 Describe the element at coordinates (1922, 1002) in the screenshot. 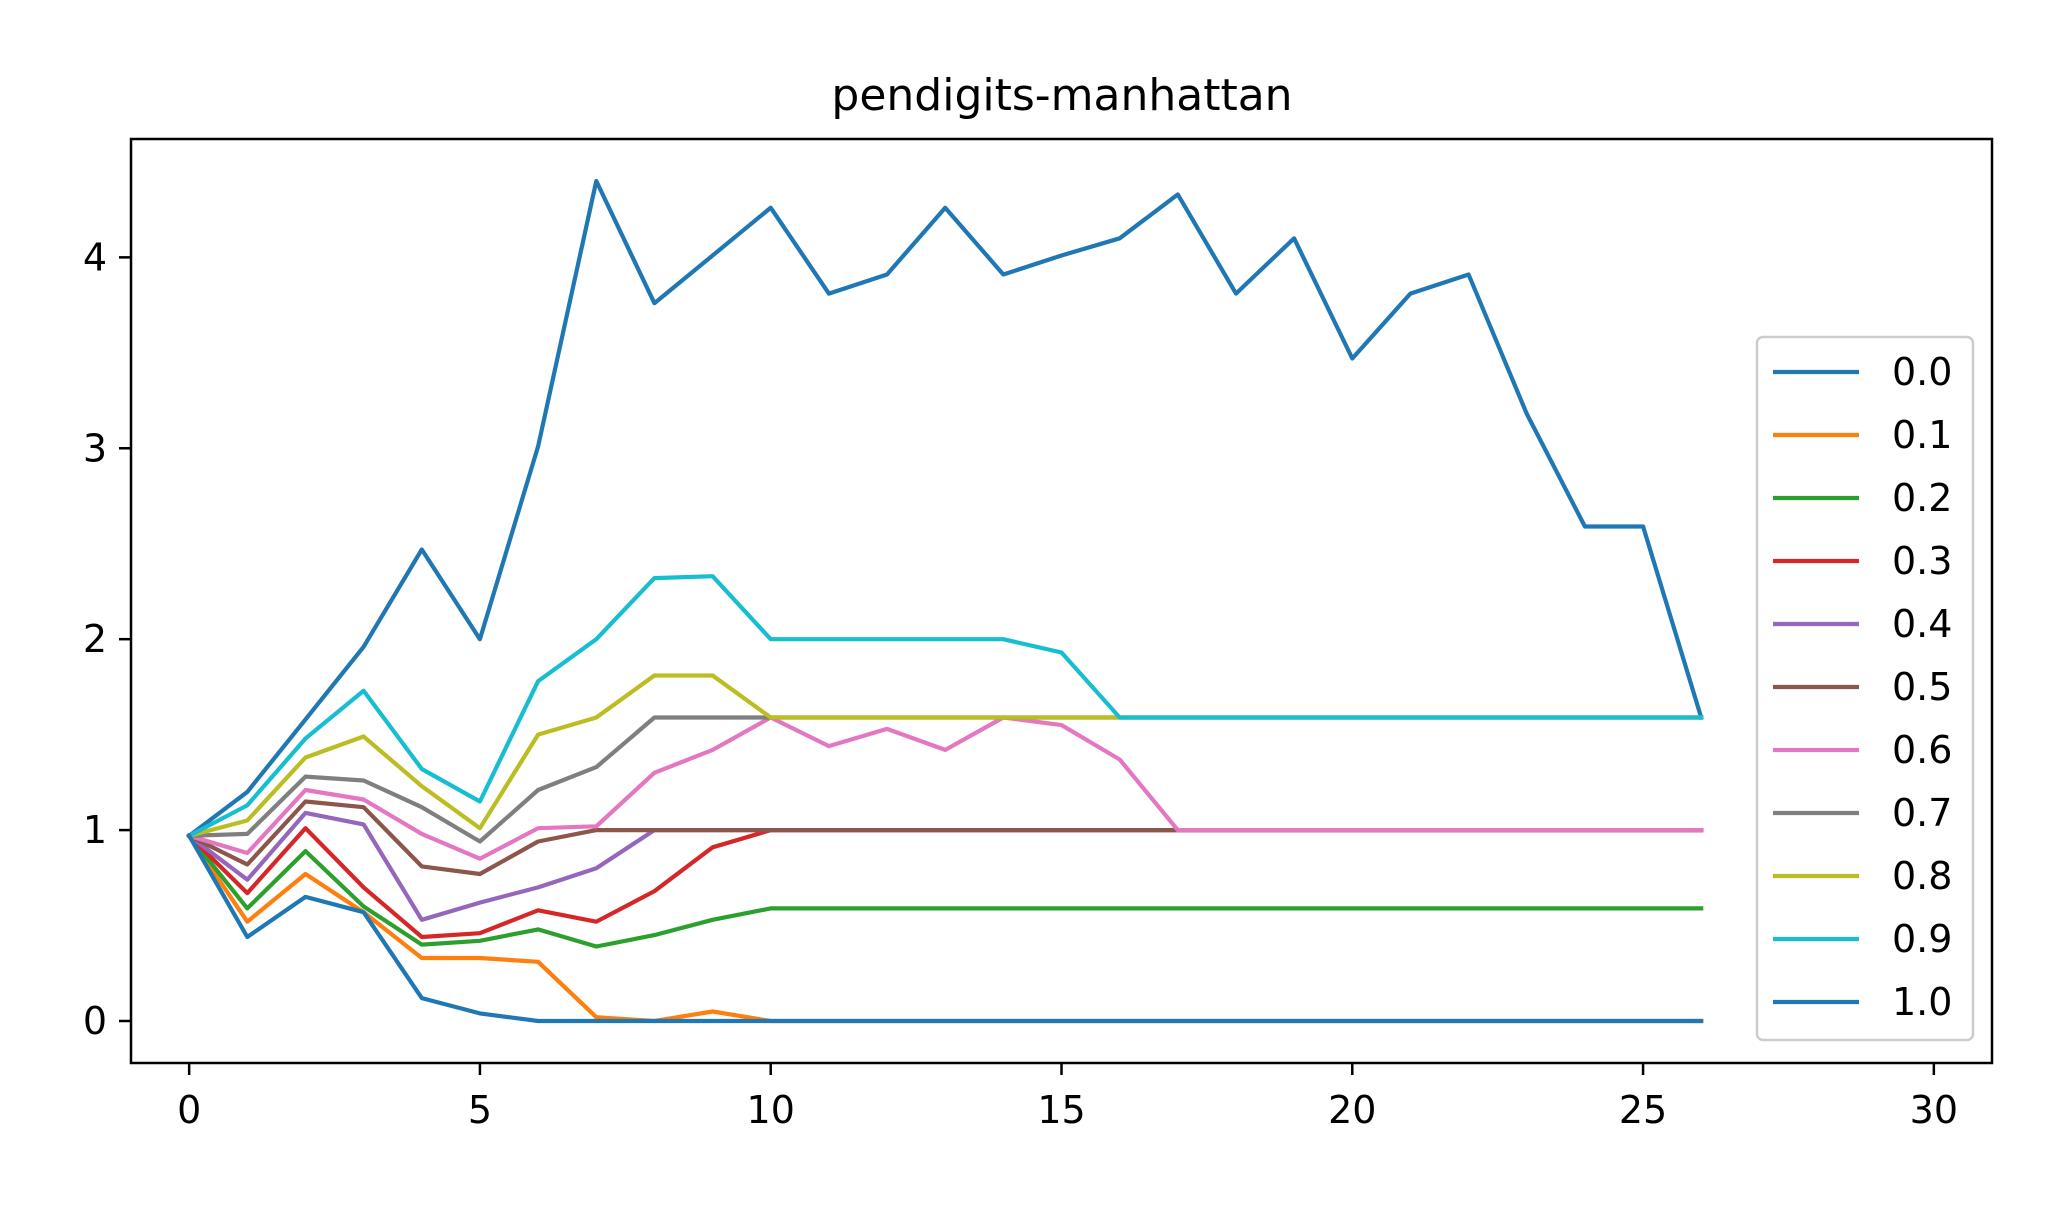

I see `legend-label-10: 1.0` at that location.